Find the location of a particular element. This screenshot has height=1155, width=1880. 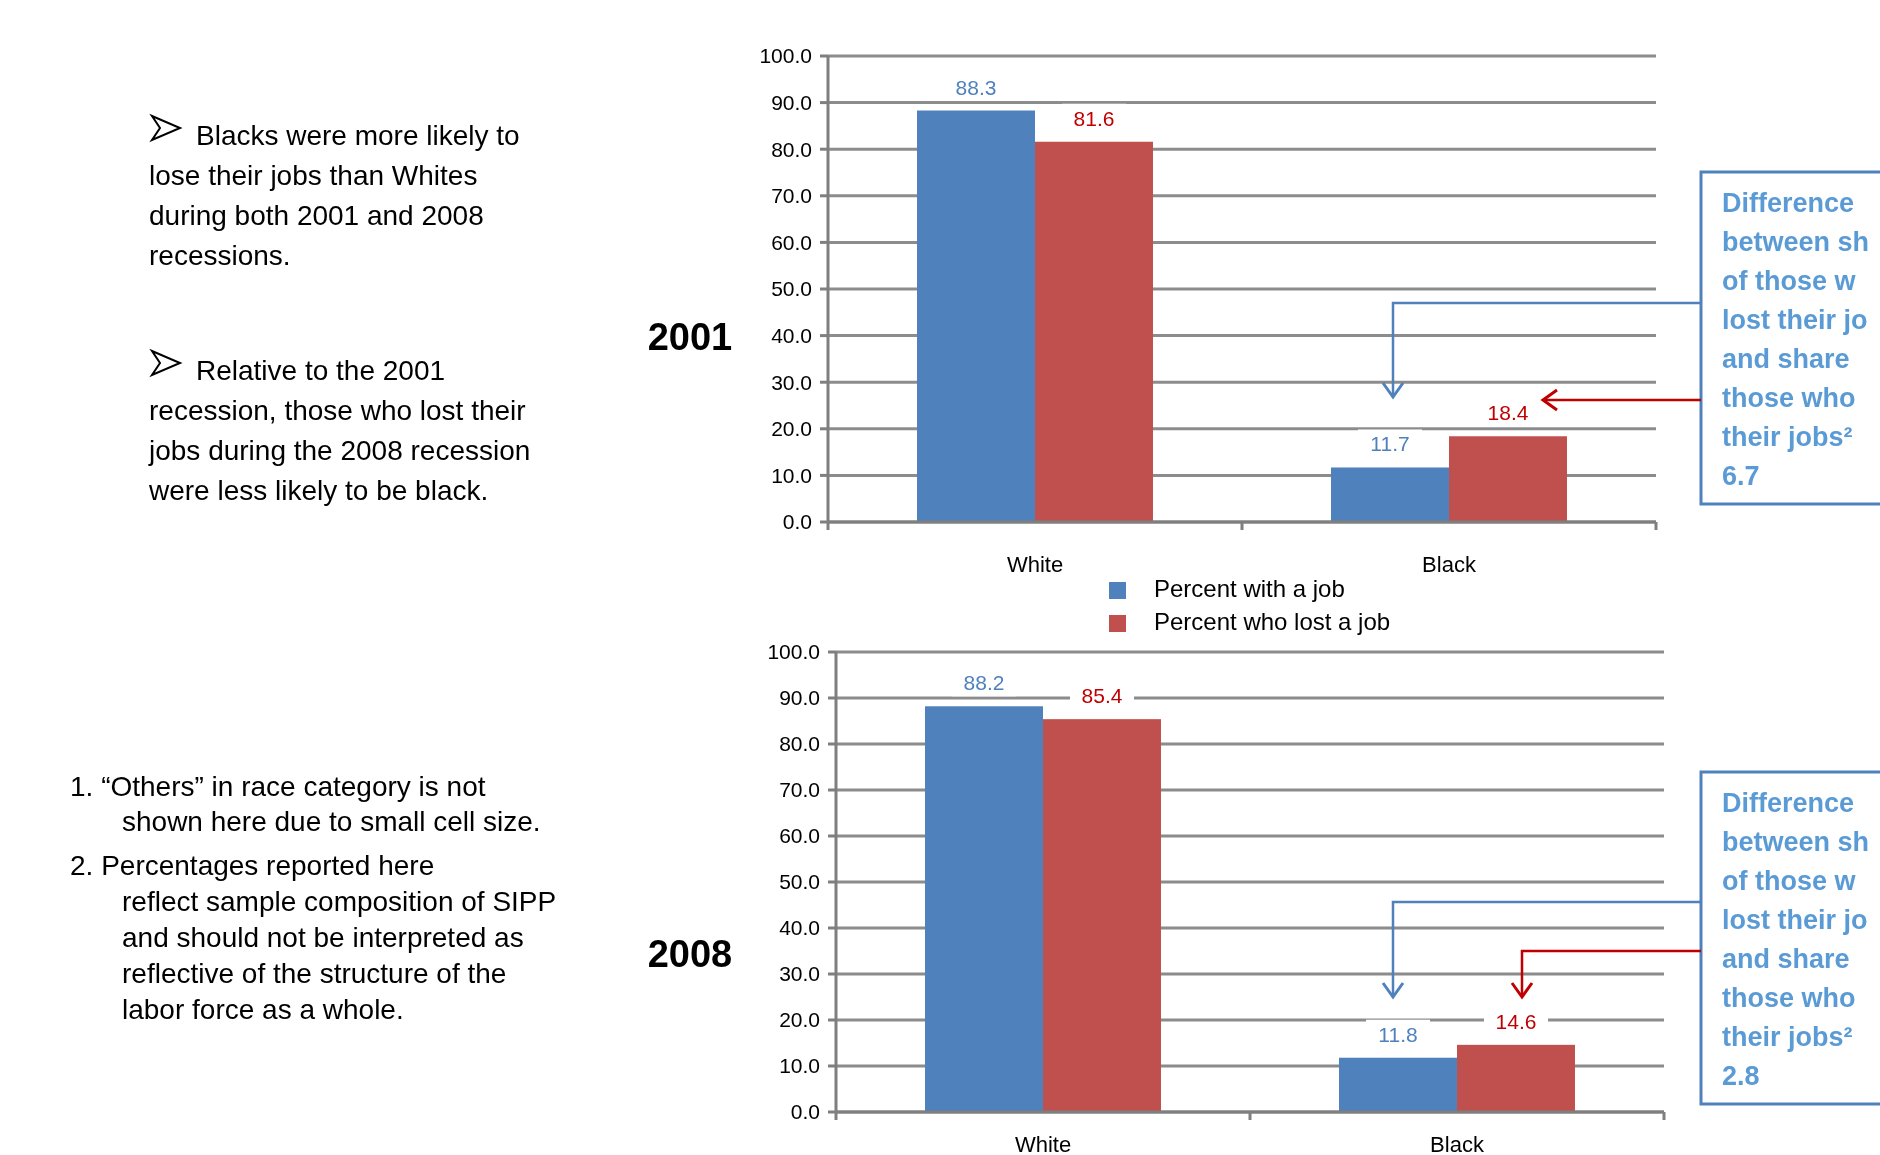

data-label: 11.8 is located at coordinates (1398, 1034).